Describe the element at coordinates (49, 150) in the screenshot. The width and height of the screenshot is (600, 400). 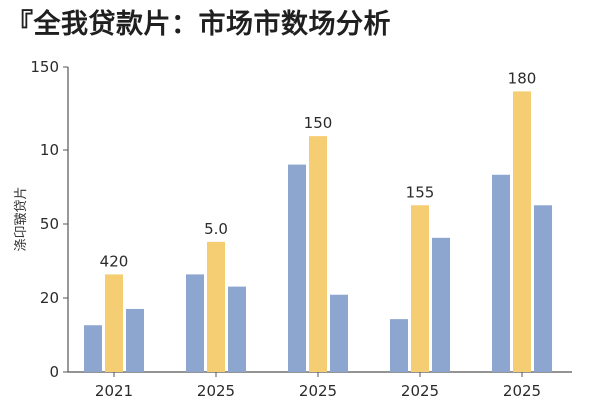
I see `y-tick-label: 10` at that location.